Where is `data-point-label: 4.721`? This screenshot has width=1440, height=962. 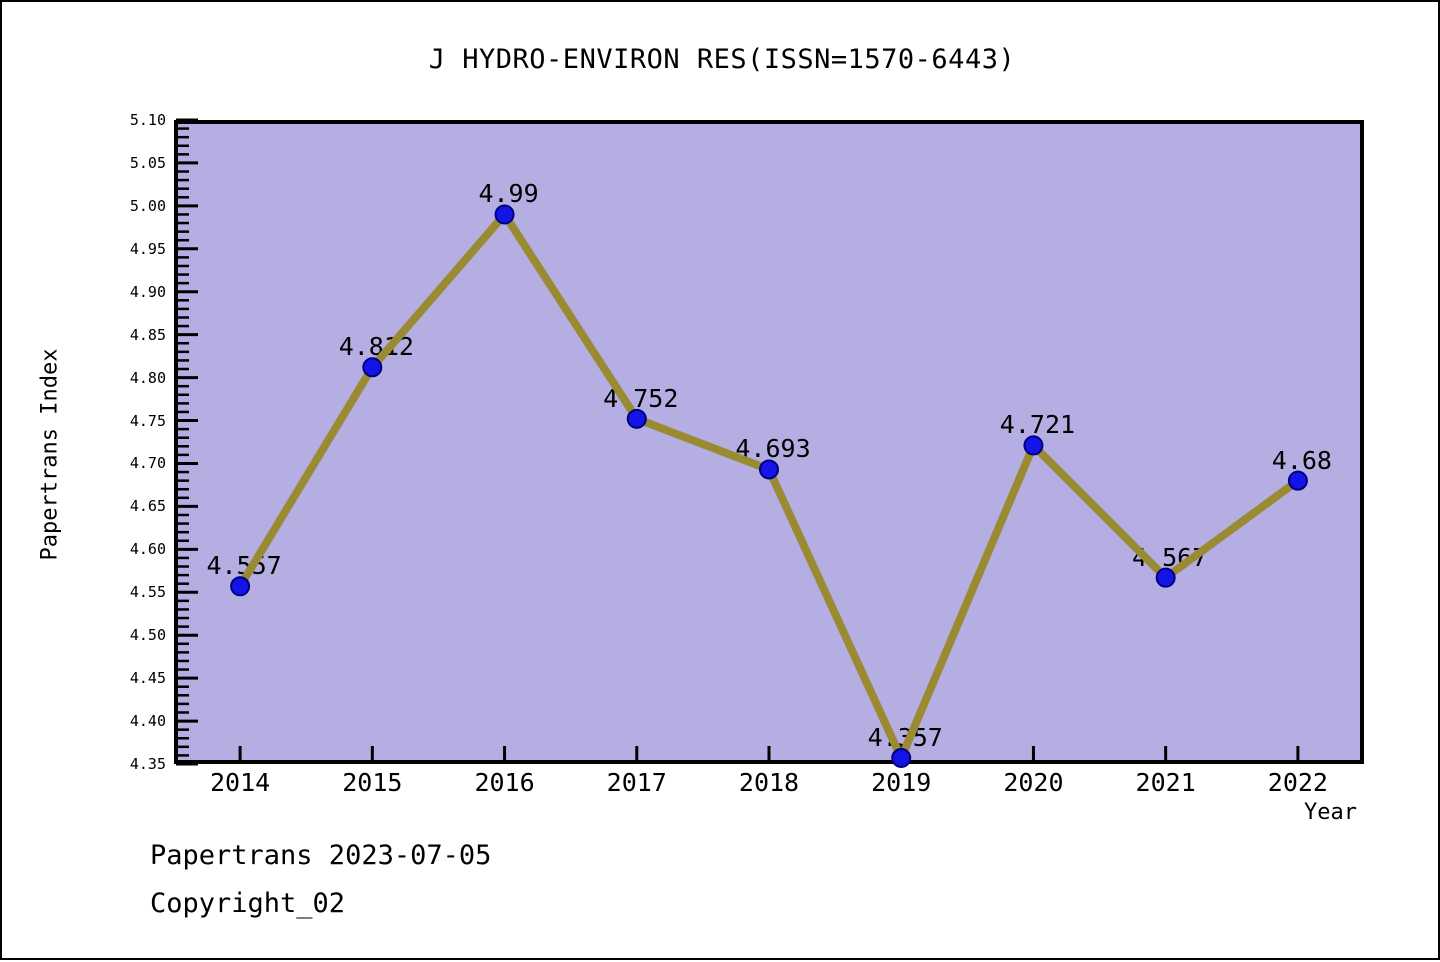
data-point-label: 4.721 is located at coordinates (1037, 425).